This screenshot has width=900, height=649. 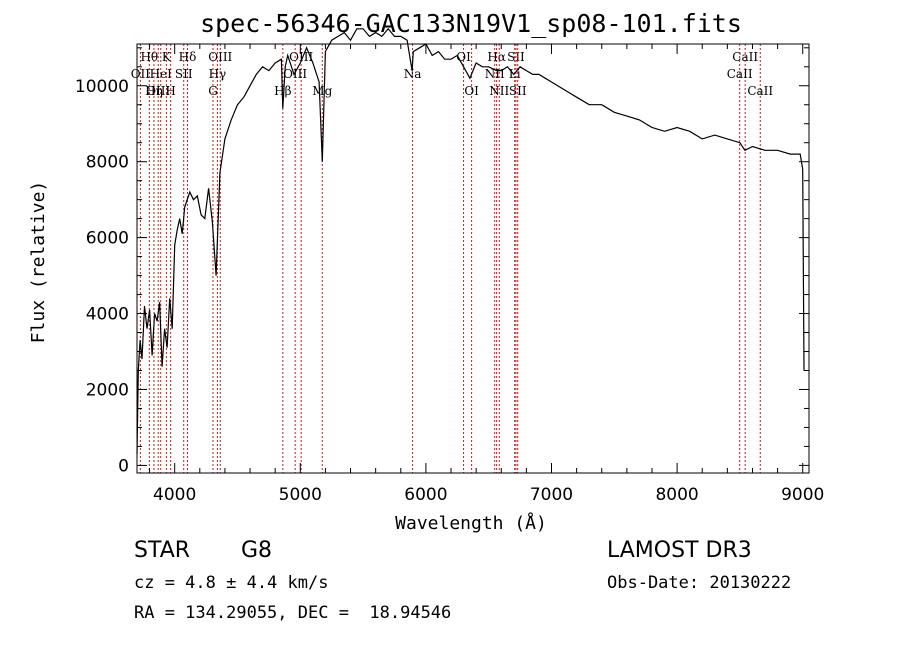 I want to click on observation-date: Obs-Date: 20130222, so click(x=699, y=583).